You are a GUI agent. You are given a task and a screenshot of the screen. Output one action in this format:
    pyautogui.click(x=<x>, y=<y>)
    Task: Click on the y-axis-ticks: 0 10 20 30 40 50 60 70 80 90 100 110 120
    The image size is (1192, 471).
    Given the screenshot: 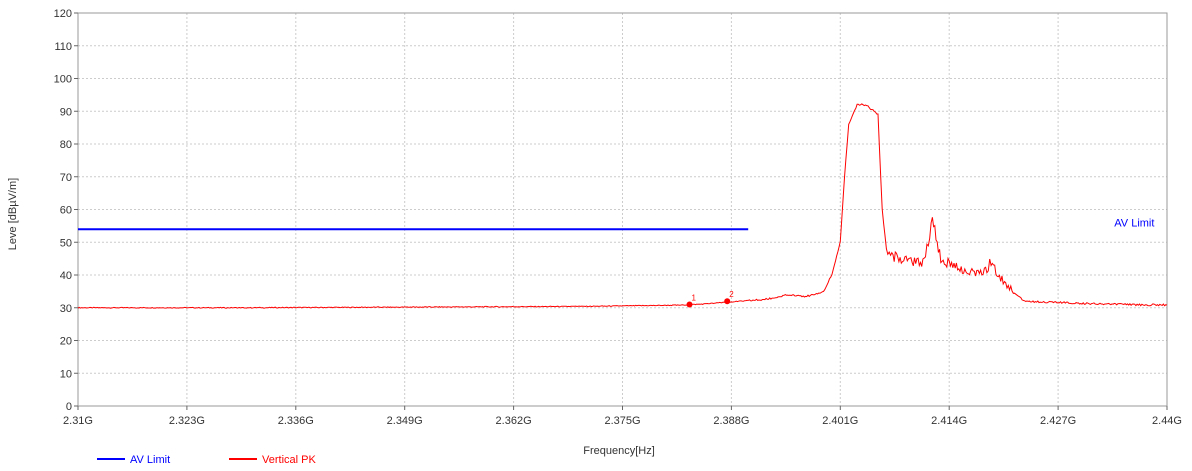 What is the action you would take?
    pyautogui.click(x=66, y=210)
    